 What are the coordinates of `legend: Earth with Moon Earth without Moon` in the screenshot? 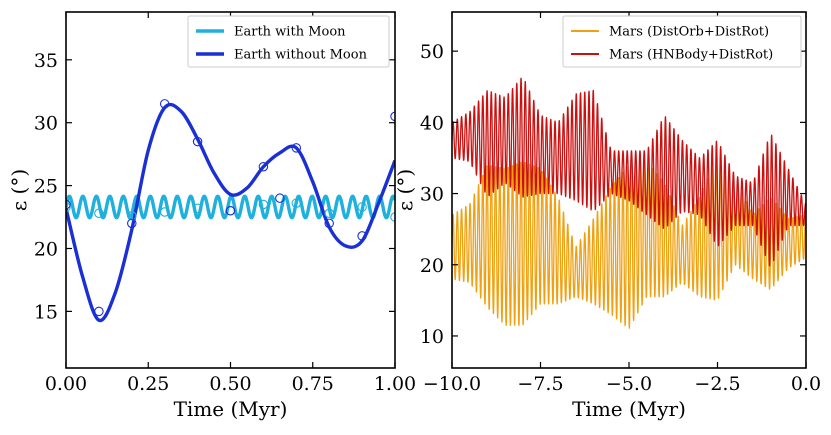 It's located at (288, 41).